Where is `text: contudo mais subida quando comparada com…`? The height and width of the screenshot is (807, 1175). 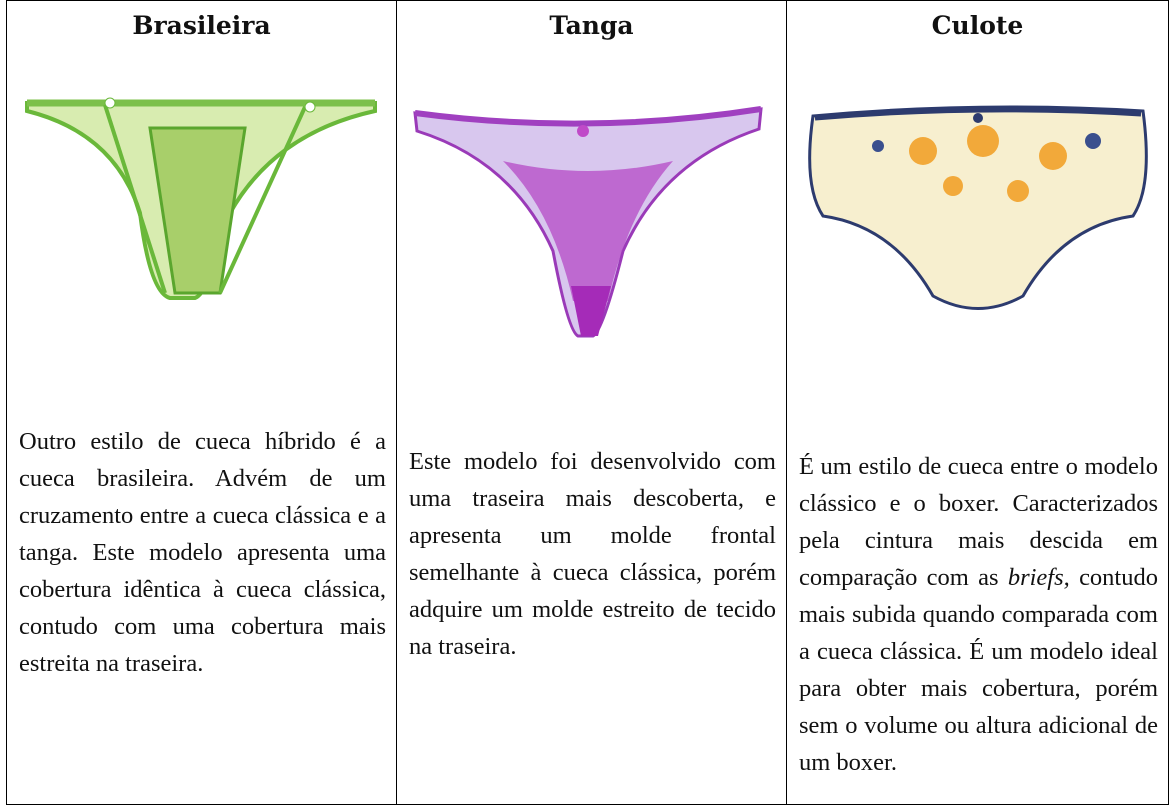 text: contudo mais subida quando comparada com… is located at coordinates (978, 670).